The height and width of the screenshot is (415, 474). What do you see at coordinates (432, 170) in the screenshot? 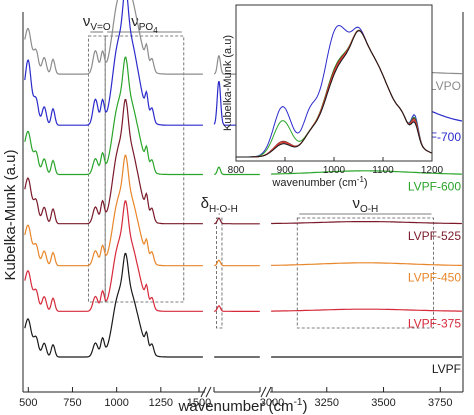
I see `inset-tick-label-1200: 1200` at bounding box center [432, 170].